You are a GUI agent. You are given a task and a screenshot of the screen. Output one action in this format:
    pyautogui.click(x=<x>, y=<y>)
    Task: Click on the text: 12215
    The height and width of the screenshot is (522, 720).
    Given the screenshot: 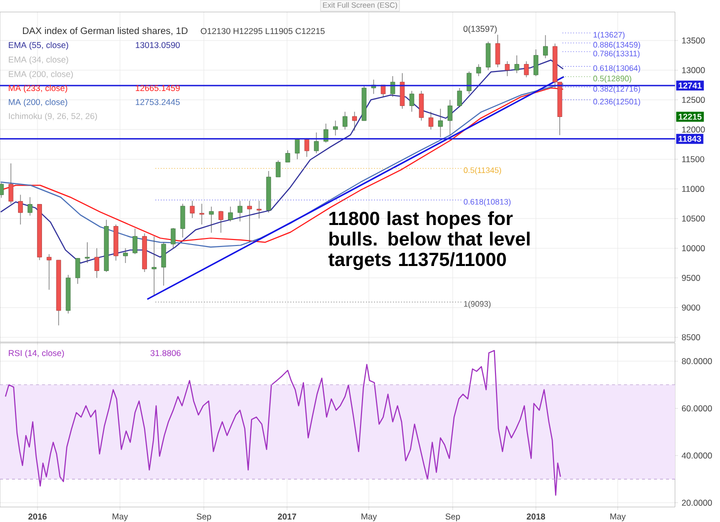 What is the action you would take?
    pyautogui.click(x=690, y=117)
    